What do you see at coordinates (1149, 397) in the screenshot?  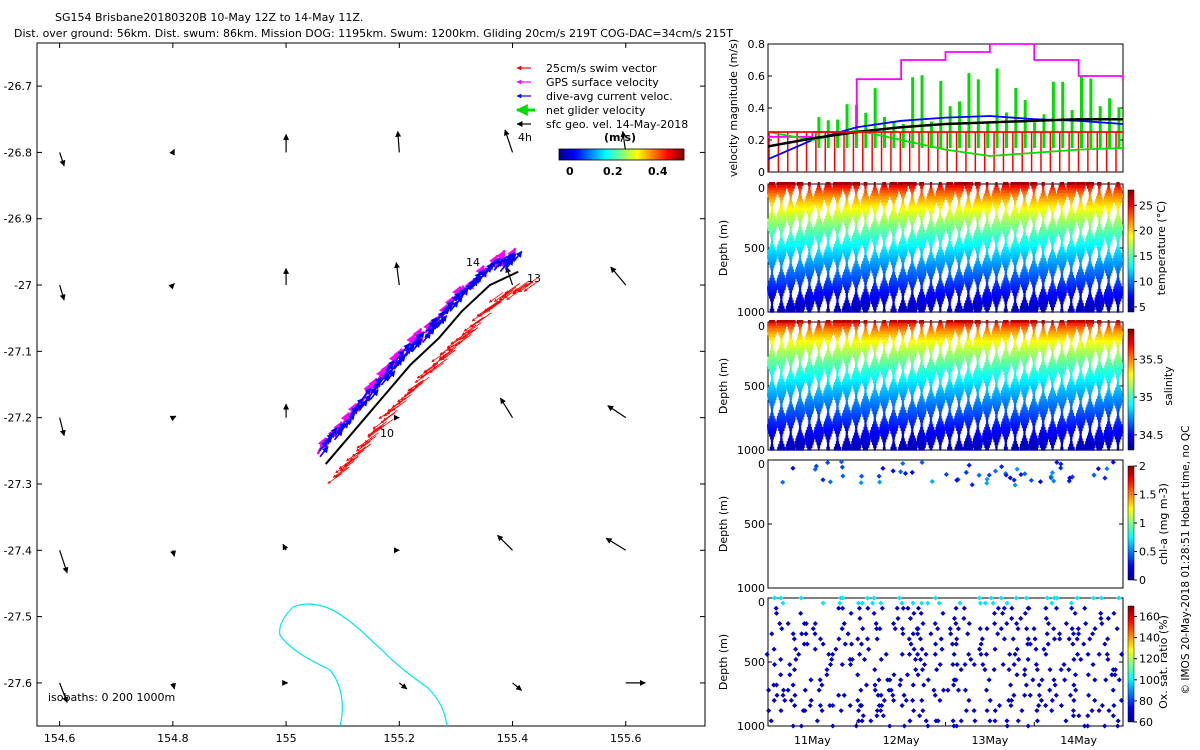 I see `salinity-colorbar-ticks: 34.5 35 35.5` at bounding box center [1149, 397].